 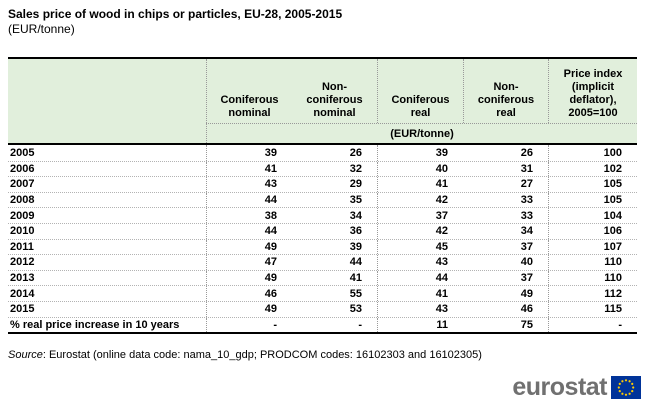 What do you see at coordinates (41, 29) in the screenshot?
I see `page-subtitle: (EUR/tonne)` at bounding box center [41, 29].